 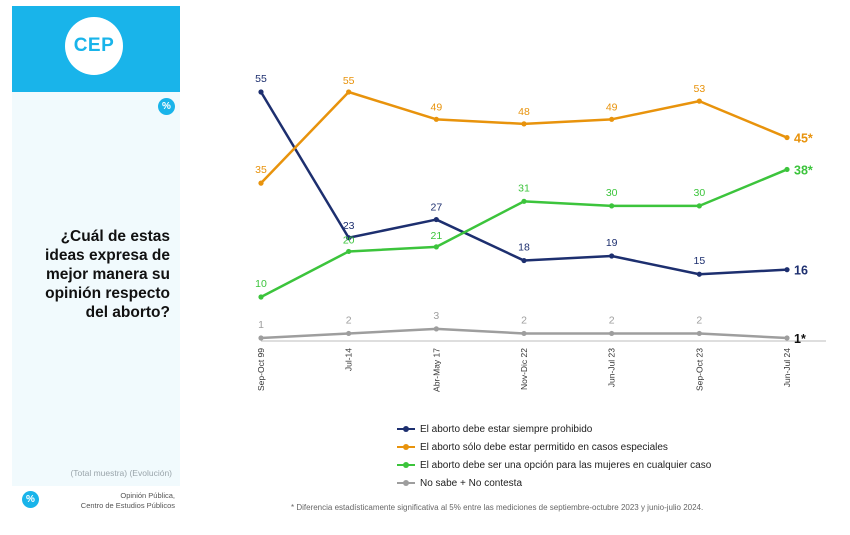 I want to click on legend-item: El aborto debe estar siempre prohibido, so click(x=554, y=429).